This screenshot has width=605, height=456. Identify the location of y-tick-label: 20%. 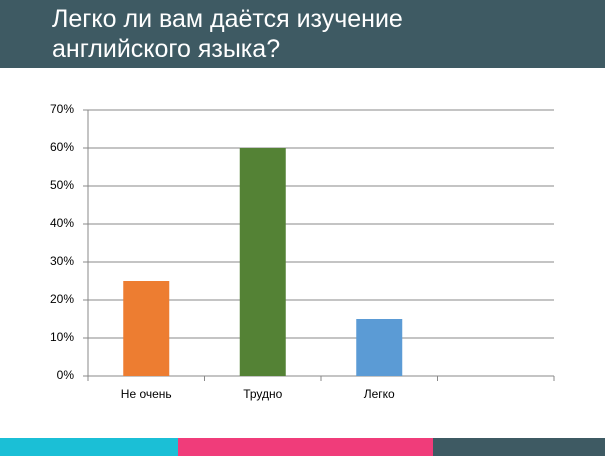
(62, 299).